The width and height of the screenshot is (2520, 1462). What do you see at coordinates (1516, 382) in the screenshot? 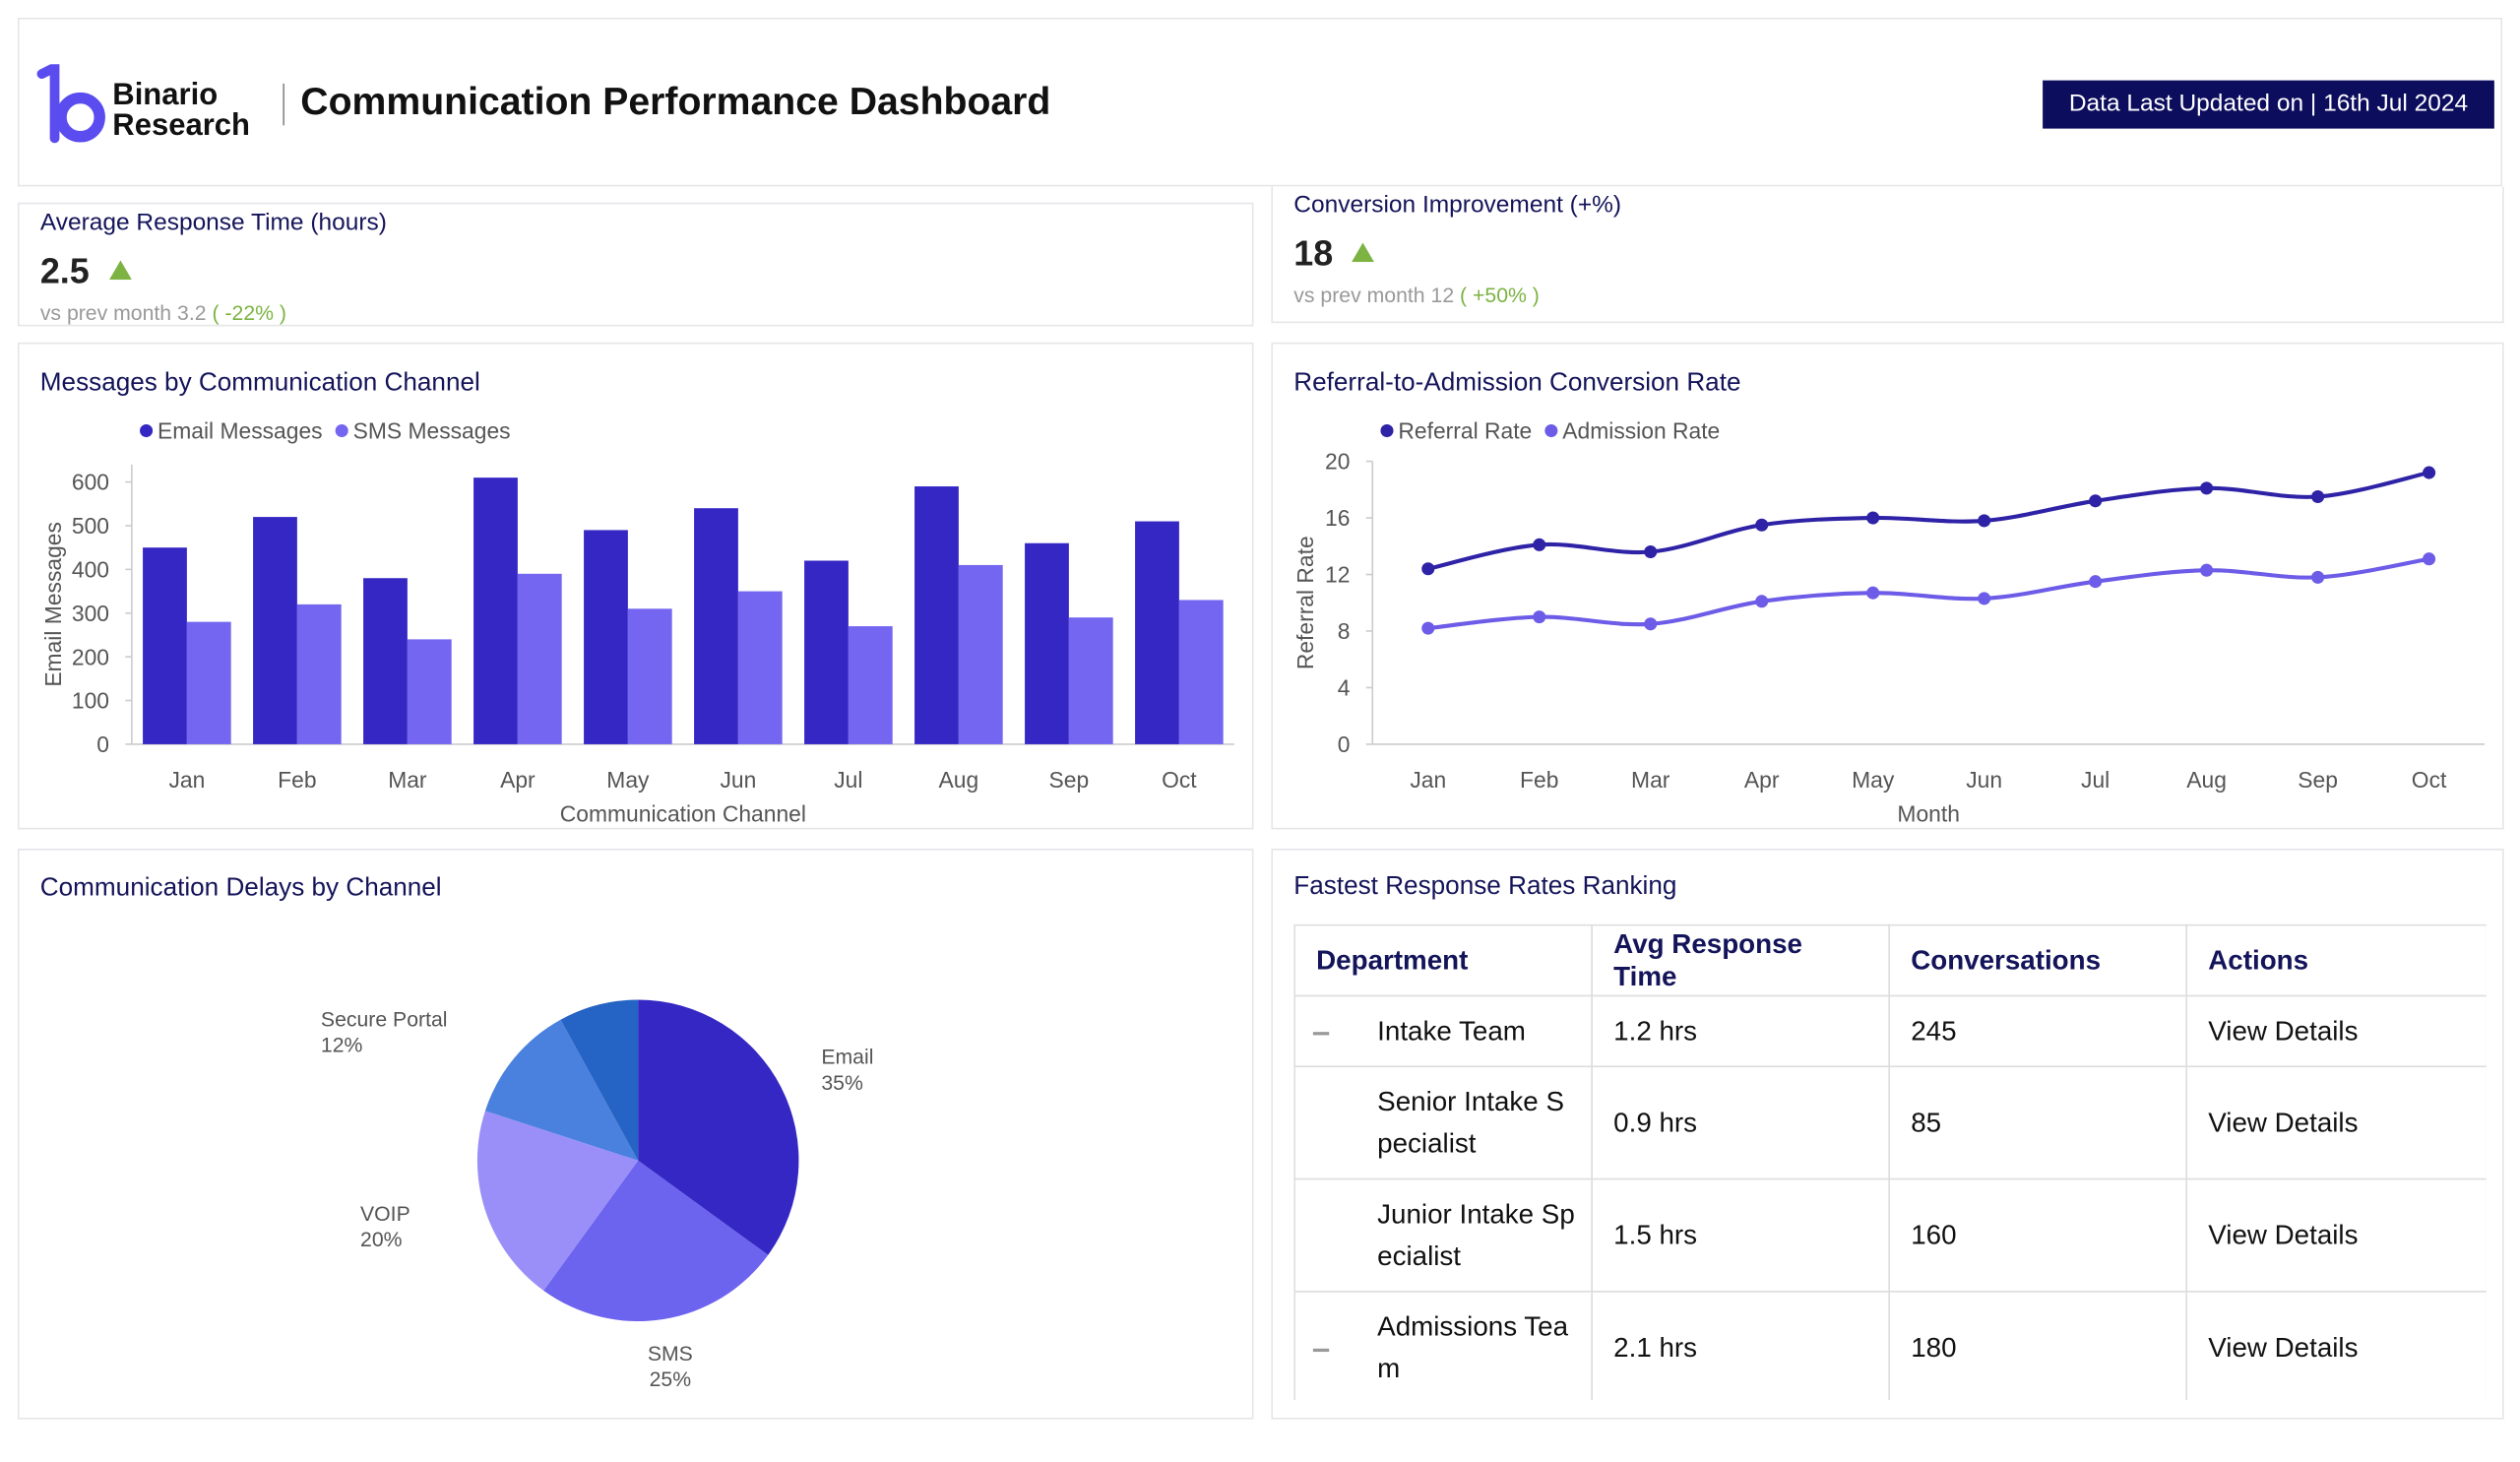
I see `chart-title: Referral-to-Admission Conversion Rate` at bounding box center [1516, 382].